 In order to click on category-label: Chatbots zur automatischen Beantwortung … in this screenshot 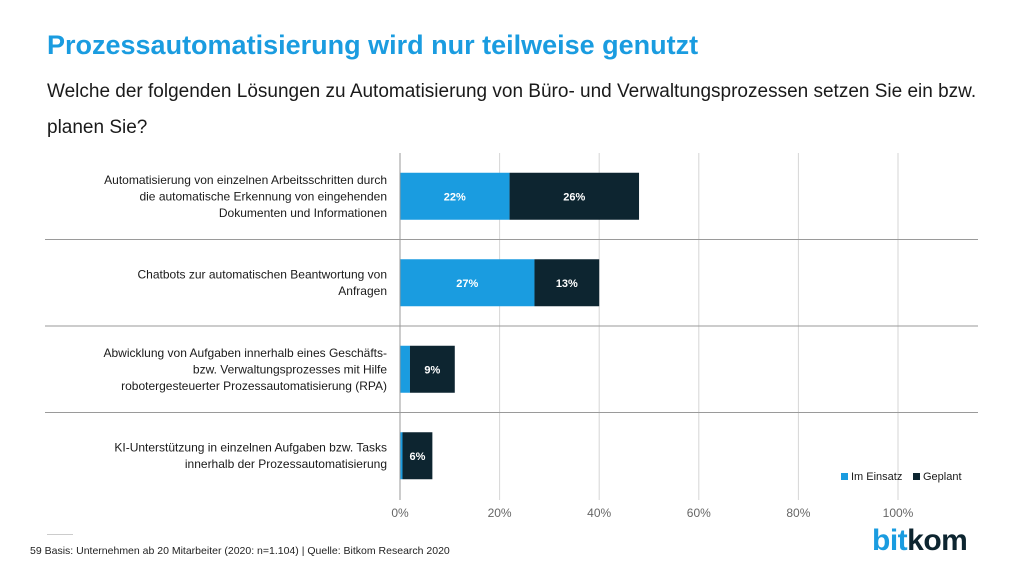, I will do `click(262, 283)`.